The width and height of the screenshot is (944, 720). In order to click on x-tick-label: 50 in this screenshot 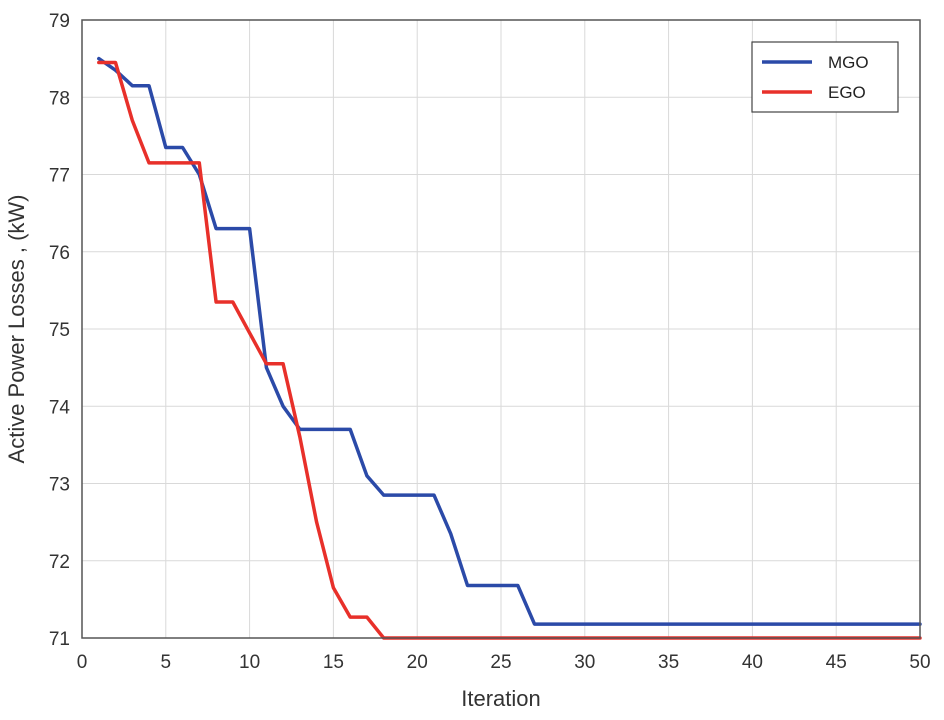, I will do `click(919, 662)`.